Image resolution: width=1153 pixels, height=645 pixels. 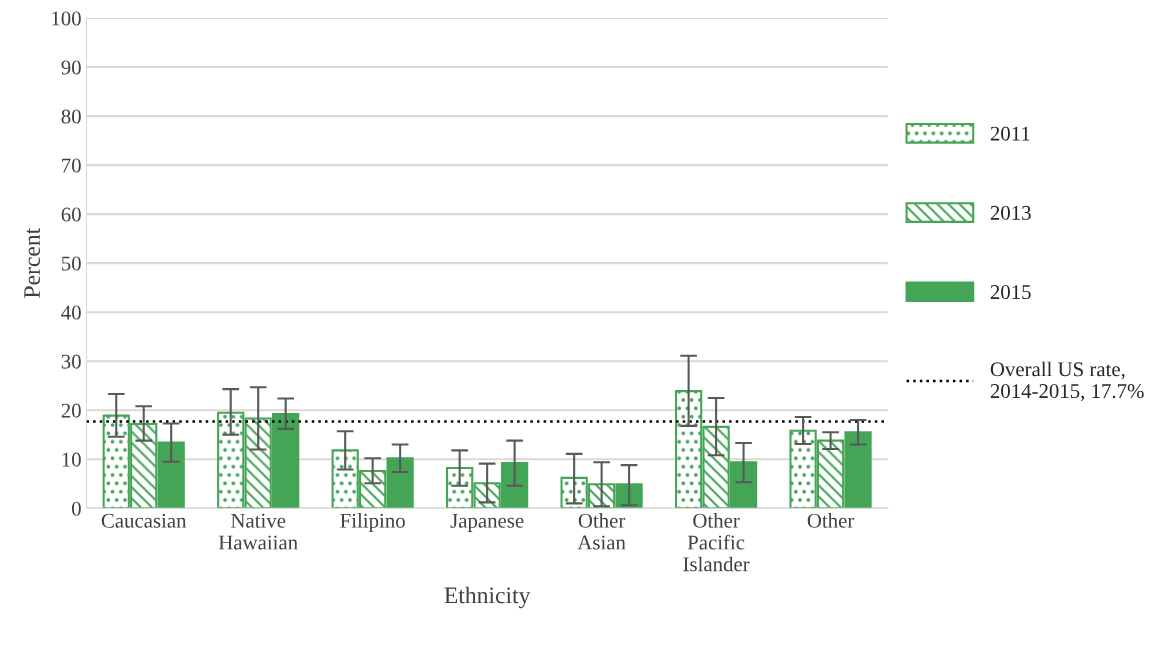 What do you see at coordinates (71, 361) in the screenshot?
I see `y-tick-label: 30` at bounding box center [71, 361].